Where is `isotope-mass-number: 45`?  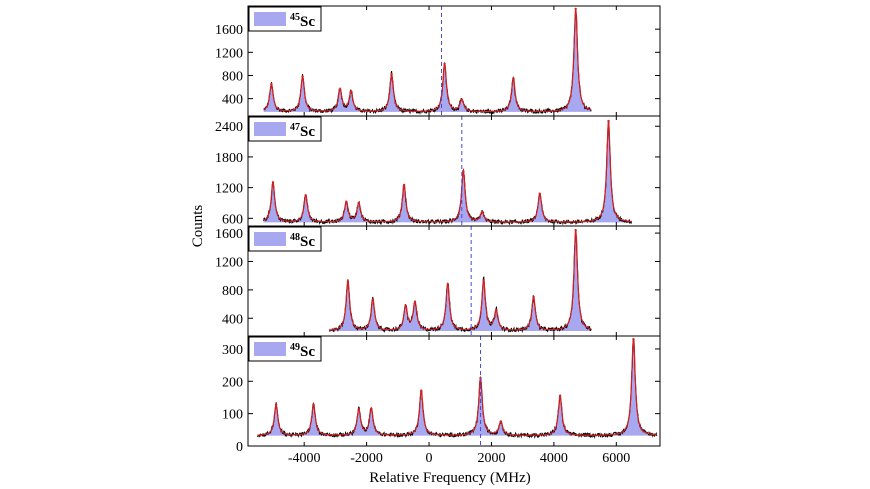 isotope-mass-number: 45 is located at coordinates (295, 17).